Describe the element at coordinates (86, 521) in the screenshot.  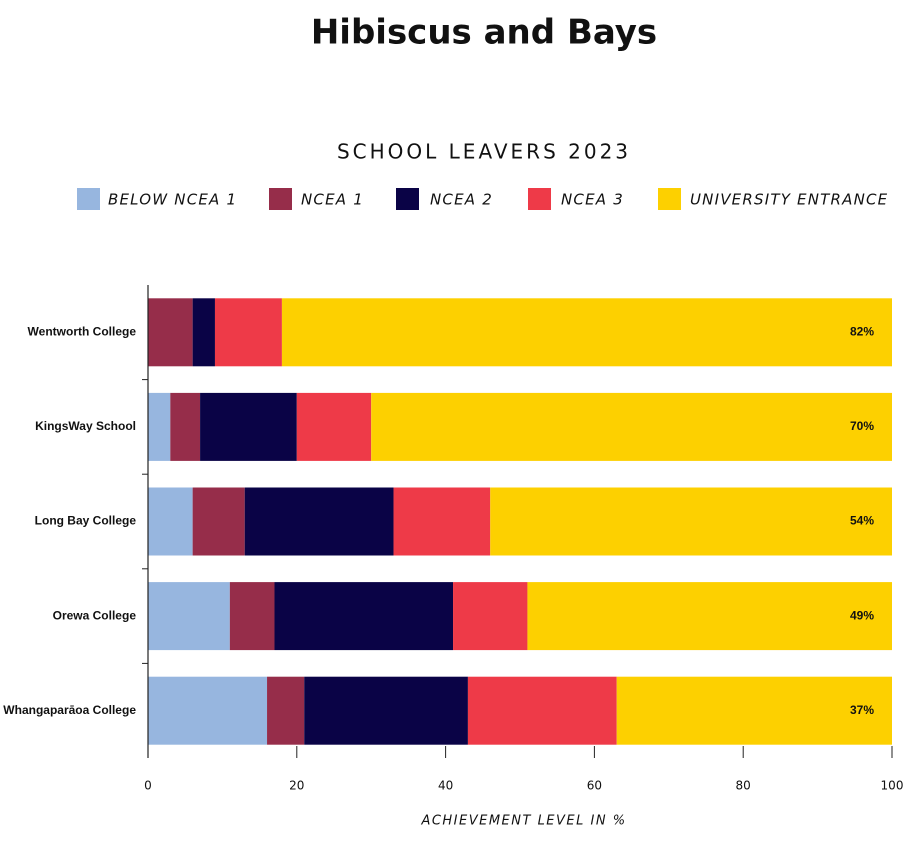
I see `y-tick-label: Long Bay College` at that location.